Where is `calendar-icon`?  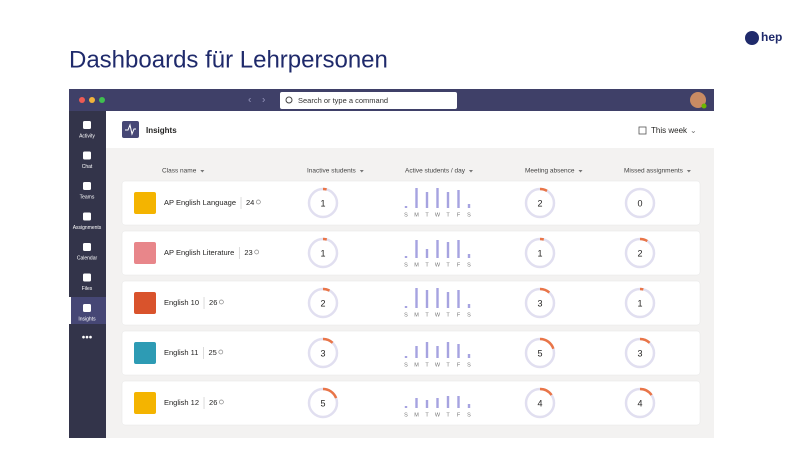
calendar-icon is located at coordinates (642, 130).